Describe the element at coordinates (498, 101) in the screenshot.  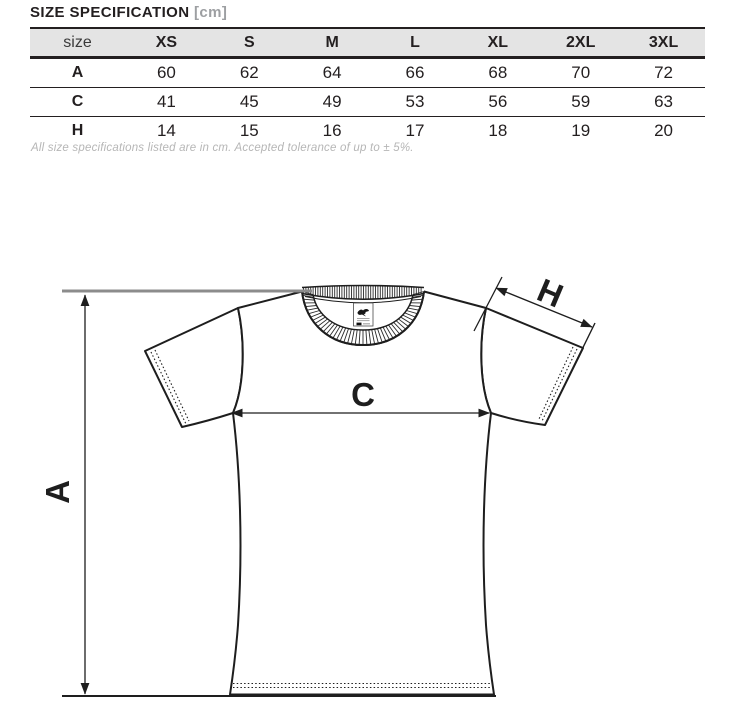
I see `table-cell: 56` at that location.